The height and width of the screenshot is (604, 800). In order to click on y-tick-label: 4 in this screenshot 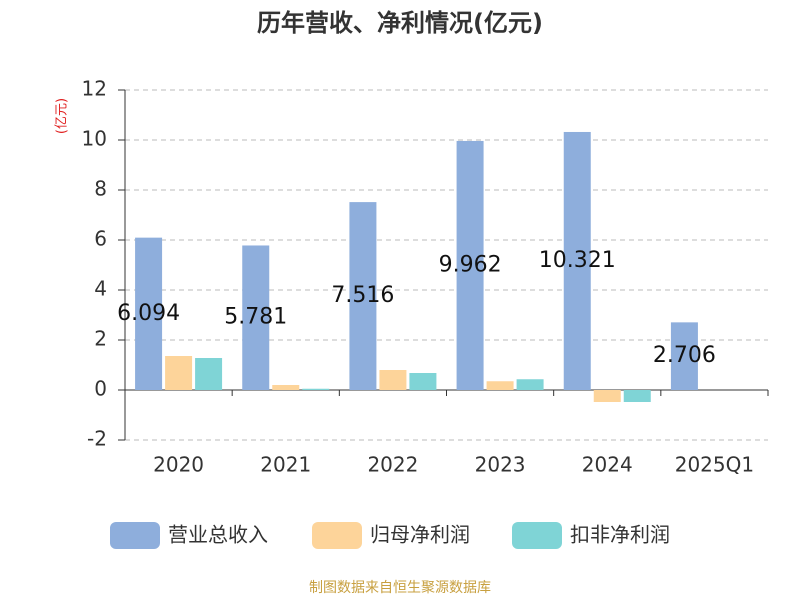, I will do `click(100, 289)`.